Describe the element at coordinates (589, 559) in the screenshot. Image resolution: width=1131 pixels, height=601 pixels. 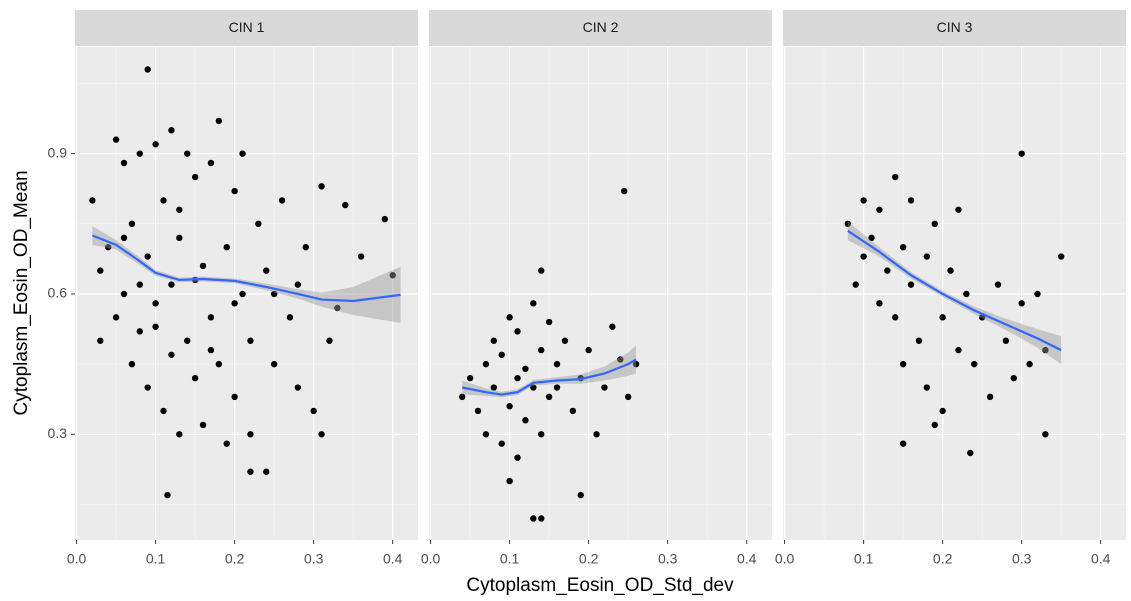
I see `x-tick-label: 0.2` at that location.